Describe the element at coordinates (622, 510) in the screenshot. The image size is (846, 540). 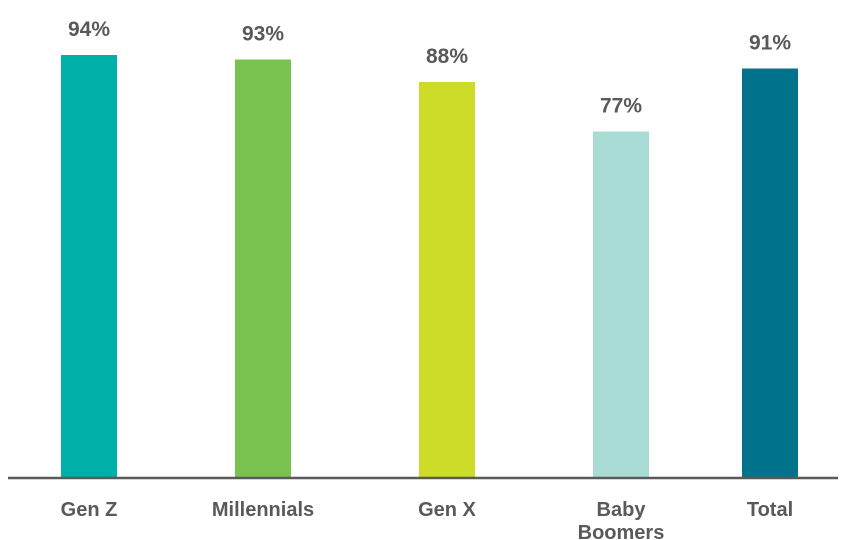
I see `category-label-3-line-0: Baby` at that location.